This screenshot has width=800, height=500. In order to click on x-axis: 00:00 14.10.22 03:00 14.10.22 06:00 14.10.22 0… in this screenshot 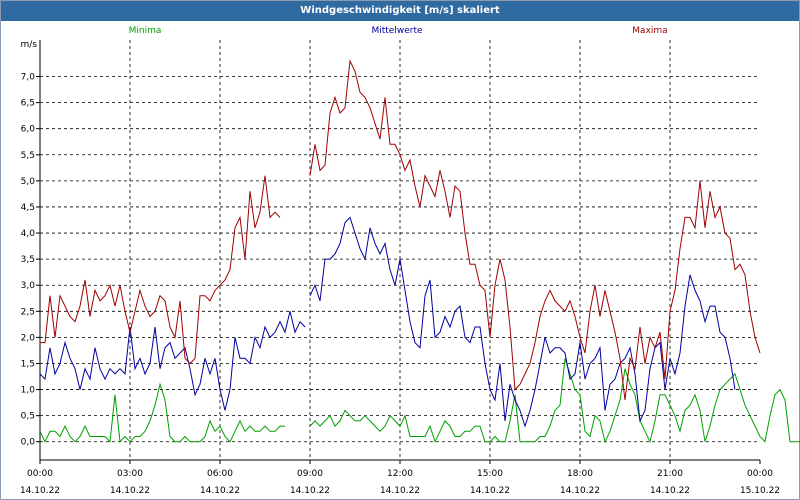, I will do `click(400, 477)`.